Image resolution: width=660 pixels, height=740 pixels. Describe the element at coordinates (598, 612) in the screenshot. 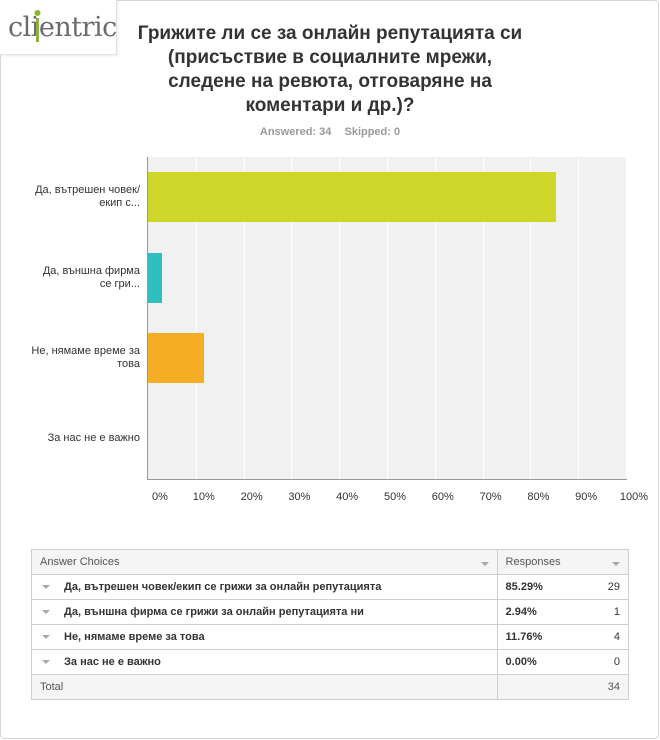

I see `response-count: 1` at that location.